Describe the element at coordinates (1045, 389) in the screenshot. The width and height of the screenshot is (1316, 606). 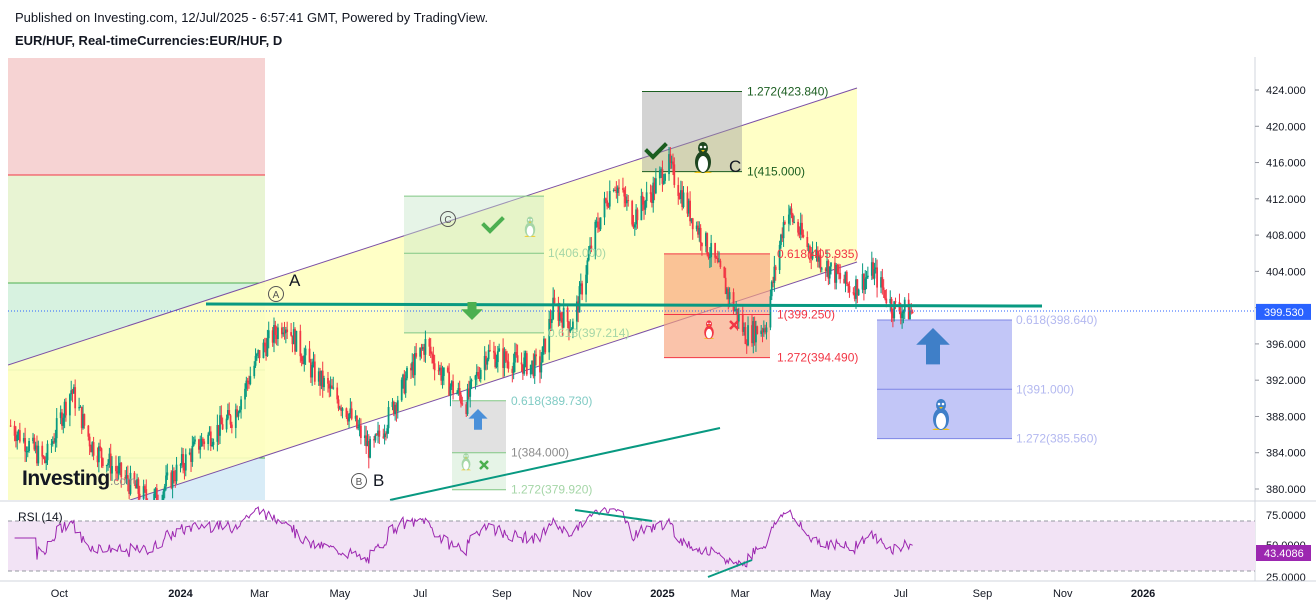
I see `fib-level-label: 1(391.000)` at that location.